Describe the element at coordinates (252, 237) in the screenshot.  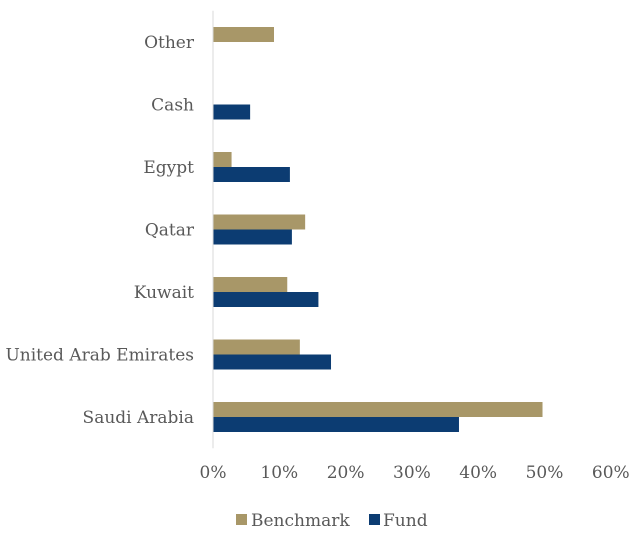
I see `bar-fund-qatar` at that location.